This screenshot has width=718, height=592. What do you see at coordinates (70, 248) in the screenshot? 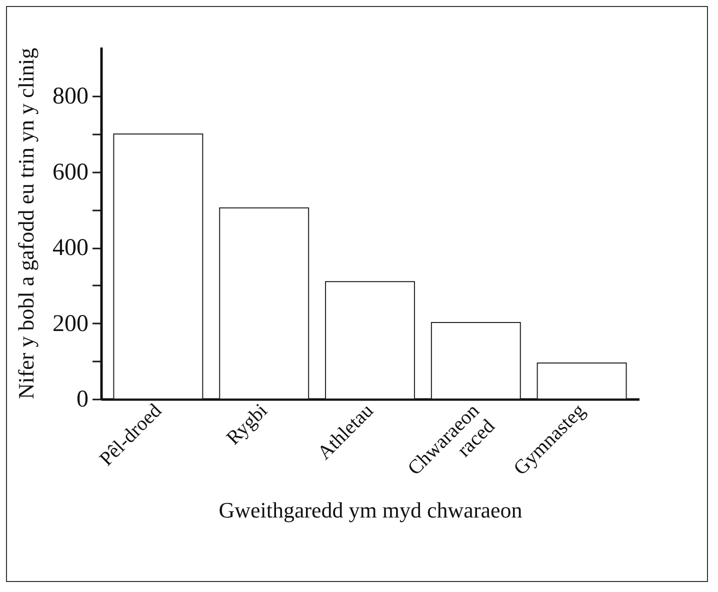
I see `y-tick-label: 400` at bounding box center [70, 248].